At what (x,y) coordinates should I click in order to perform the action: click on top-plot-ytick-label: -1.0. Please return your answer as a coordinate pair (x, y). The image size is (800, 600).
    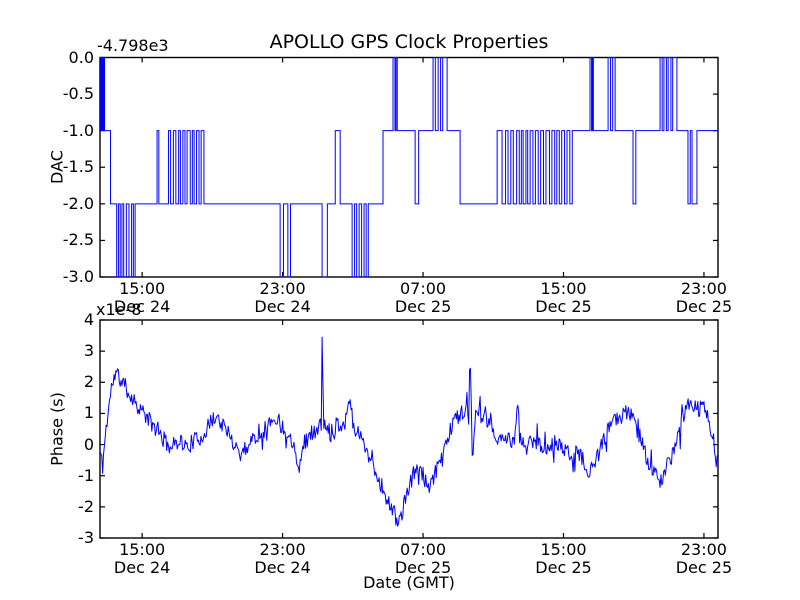
    Looking at the image, I should click on (78, 130).